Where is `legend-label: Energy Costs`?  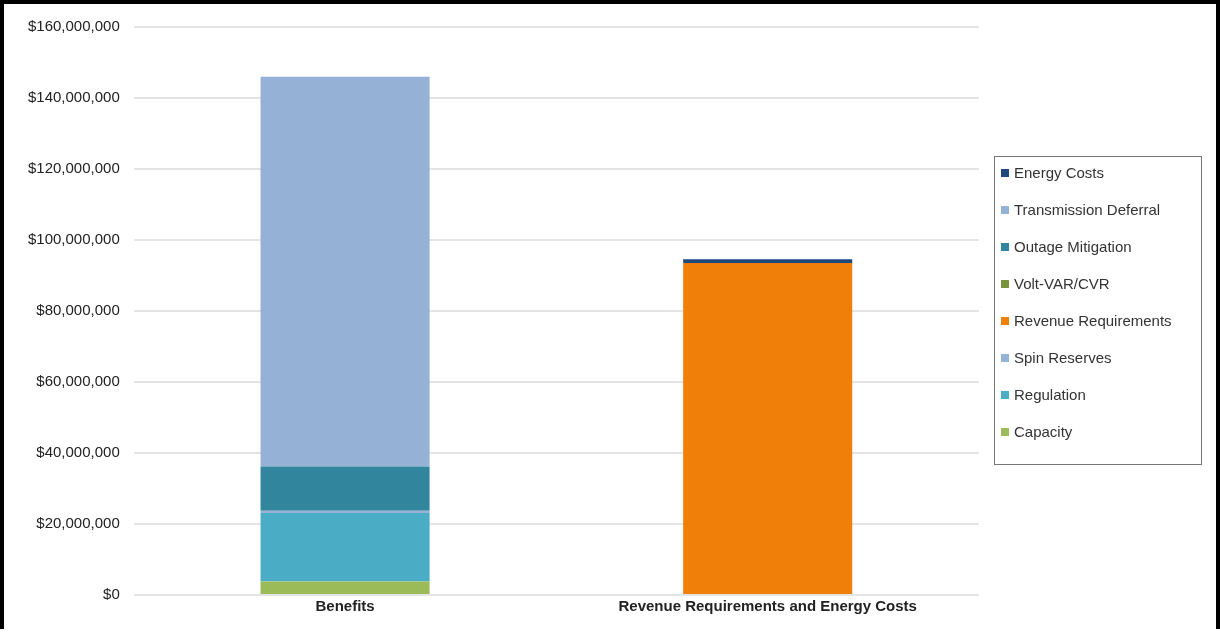
legend-label: Energy Costs is located at coordinates (1059, 173).